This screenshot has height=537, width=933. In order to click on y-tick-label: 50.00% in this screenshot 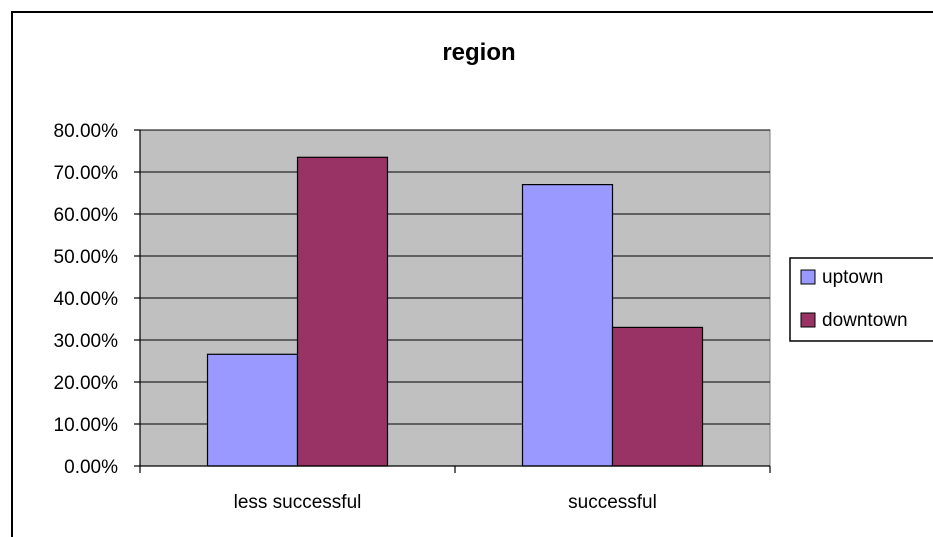, I will do `click(86, 257)`.